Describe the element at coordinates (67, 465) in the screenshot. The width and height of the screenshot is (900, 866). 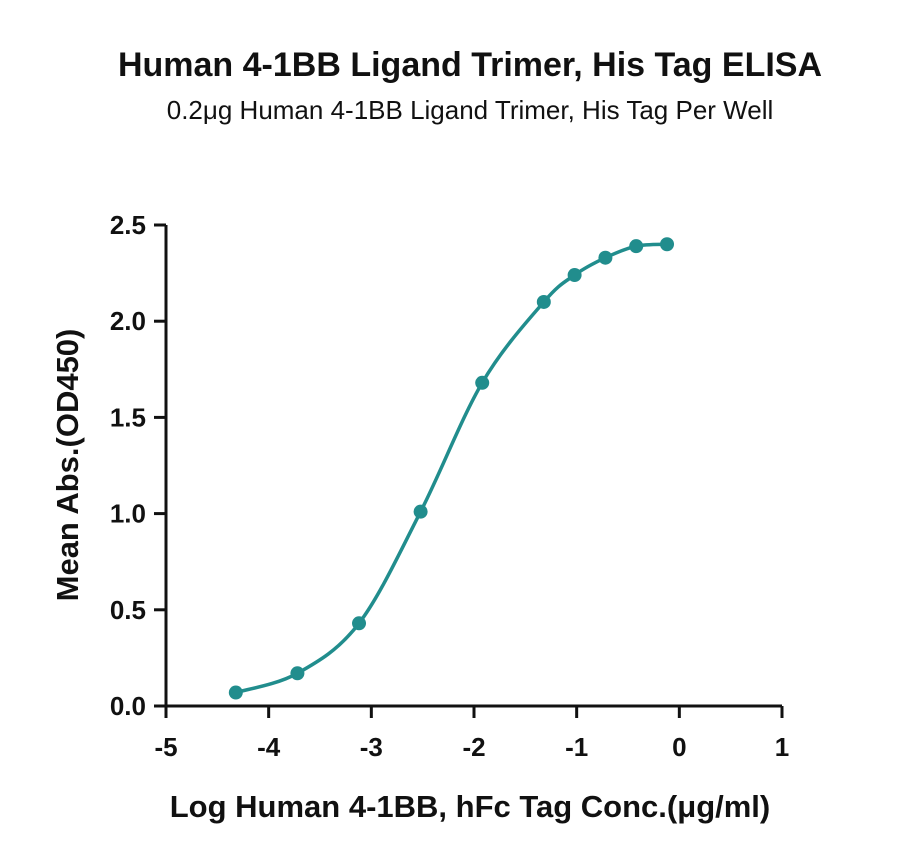
I see `y-axis-label: Mean Abs.(OD450)` at that location.